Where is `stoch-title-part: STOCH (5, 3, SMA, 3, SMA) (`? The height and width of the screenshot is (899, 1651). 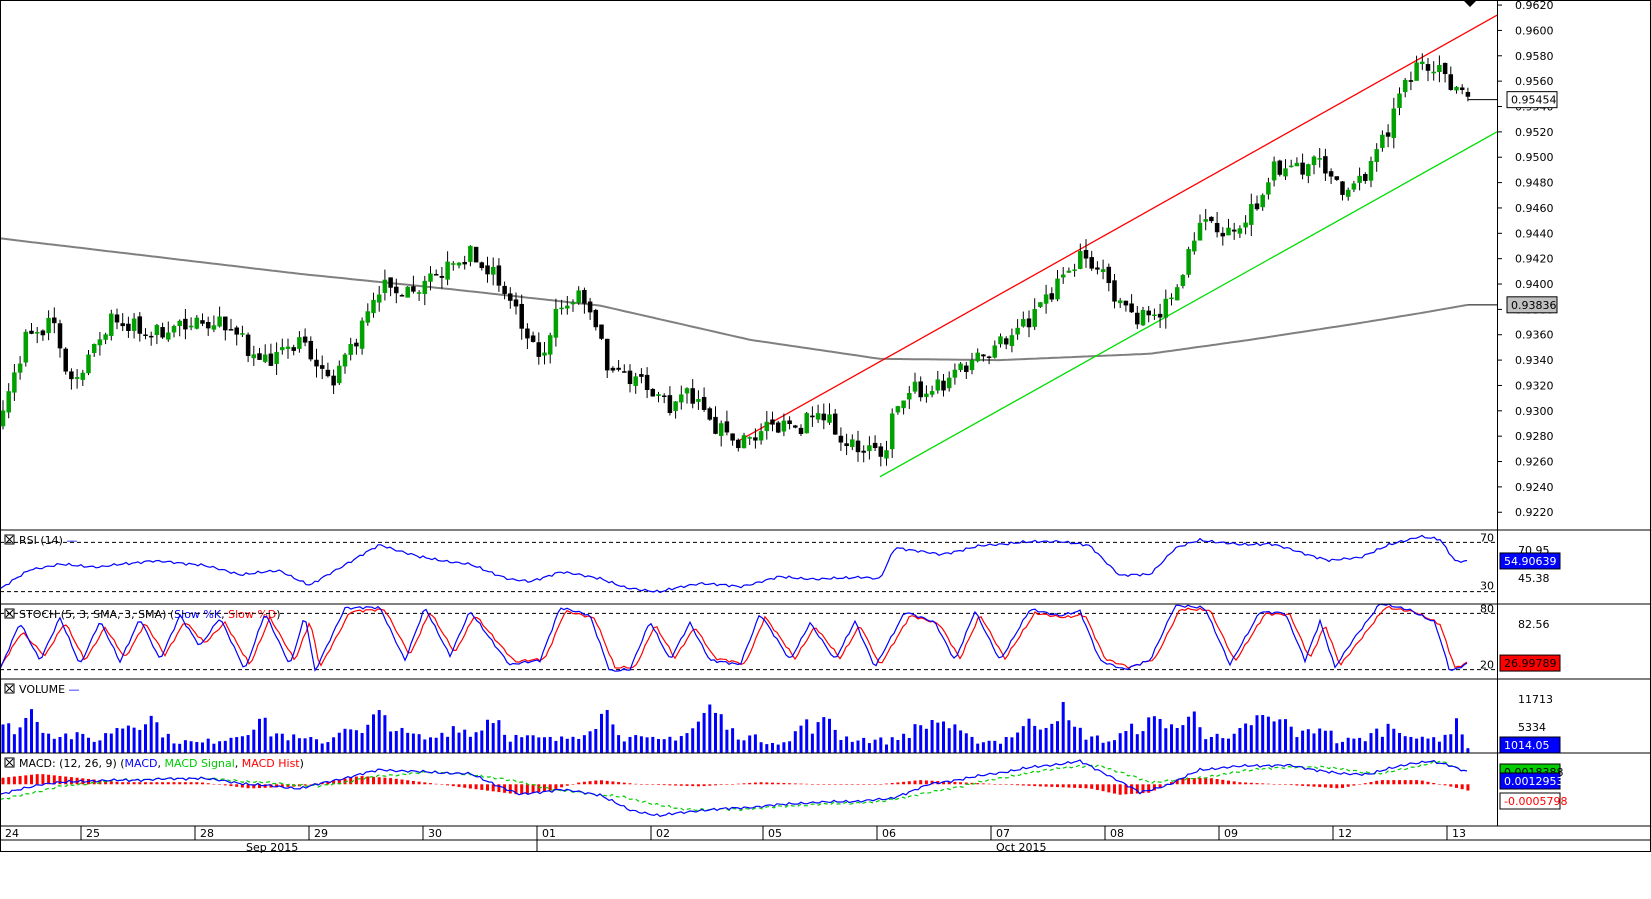
stoch-title-part: STOCH (5, 3, SMA, 3, SMA) ( is located at coordinates (96, 614).